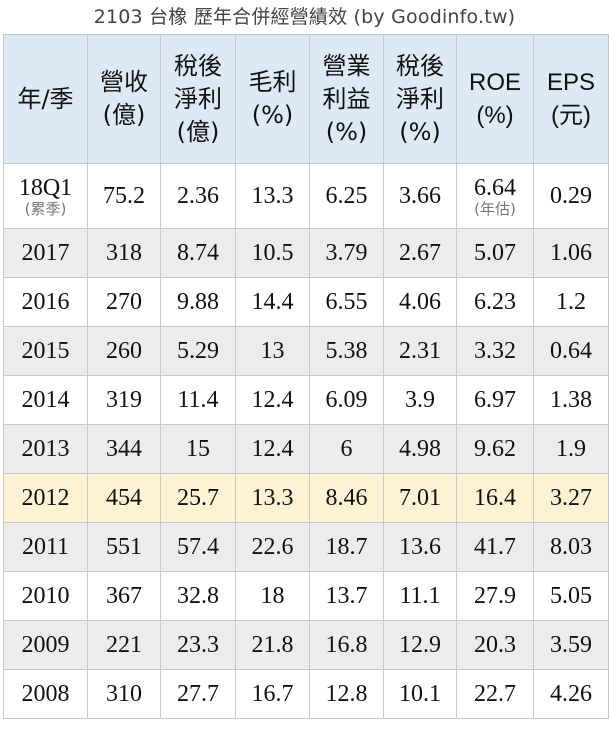 The height and width of the screenshot is (731, 609). Describe the element at coordinates (45, 449) in the screenshot. I see `period-cell: 2013` at that location.